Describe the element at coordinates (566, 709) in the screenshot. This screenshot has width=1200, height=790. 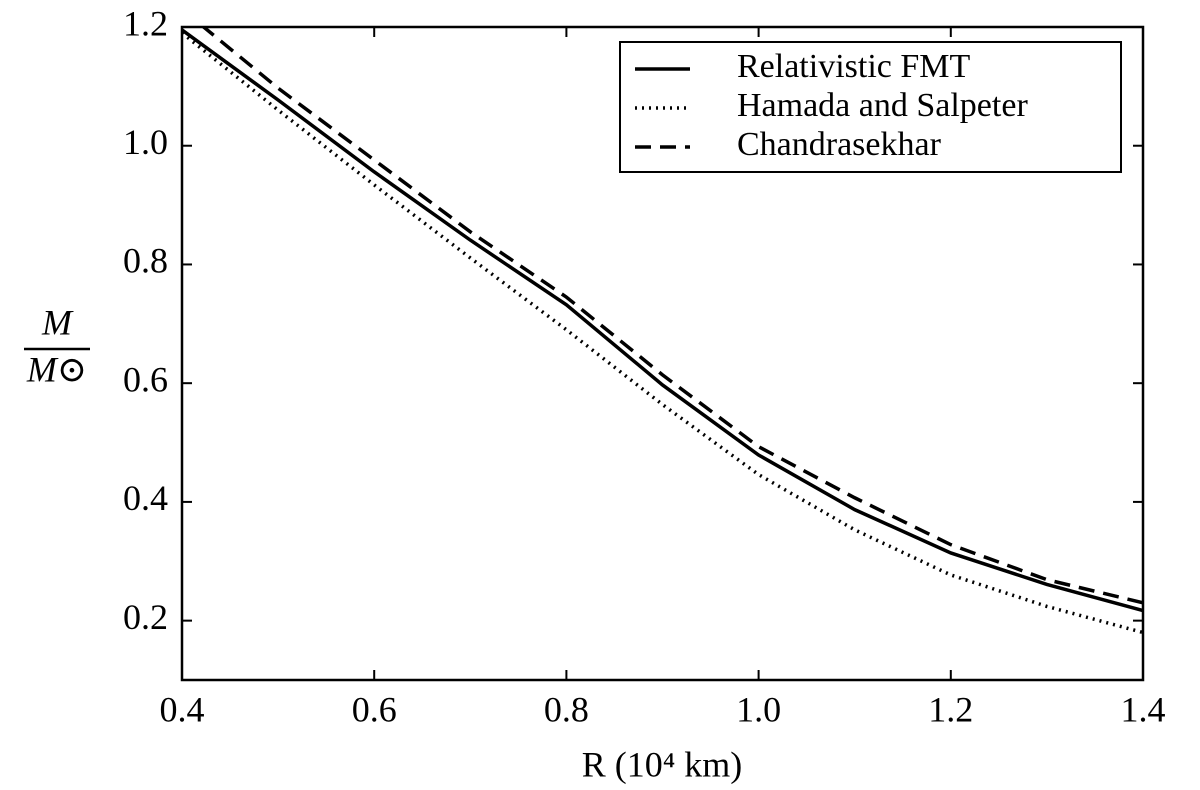
I see `x-tick-label: 0.8` at that location.